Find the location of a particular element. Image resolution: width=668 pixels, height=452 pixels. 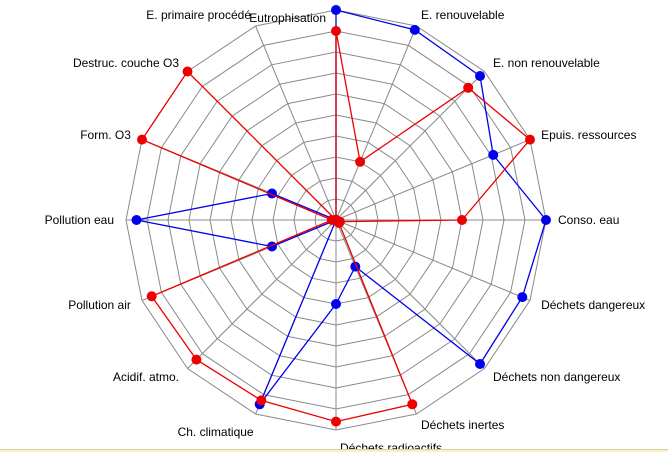

axis-label-12: Pollution air is located at coordinates (99, 305).